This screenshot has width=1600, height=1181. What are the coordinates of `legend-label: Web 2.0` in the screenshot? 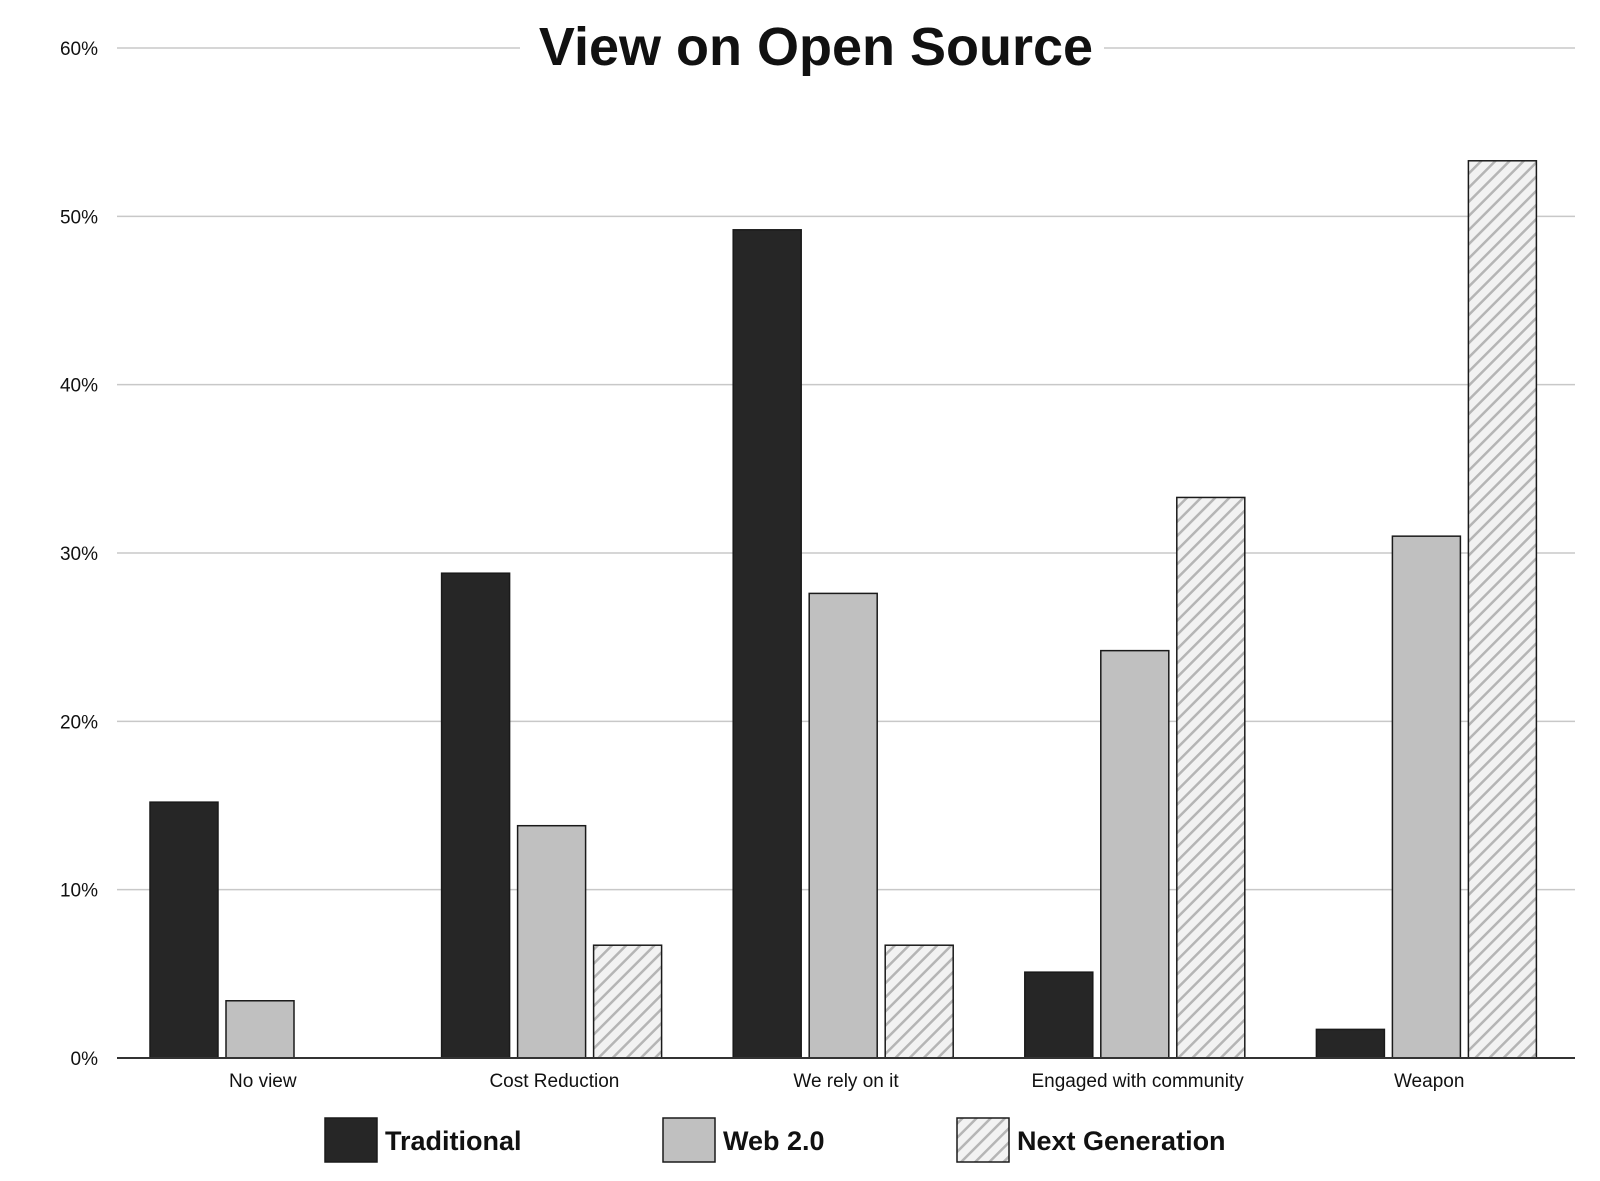 It's located at (774, 1141).